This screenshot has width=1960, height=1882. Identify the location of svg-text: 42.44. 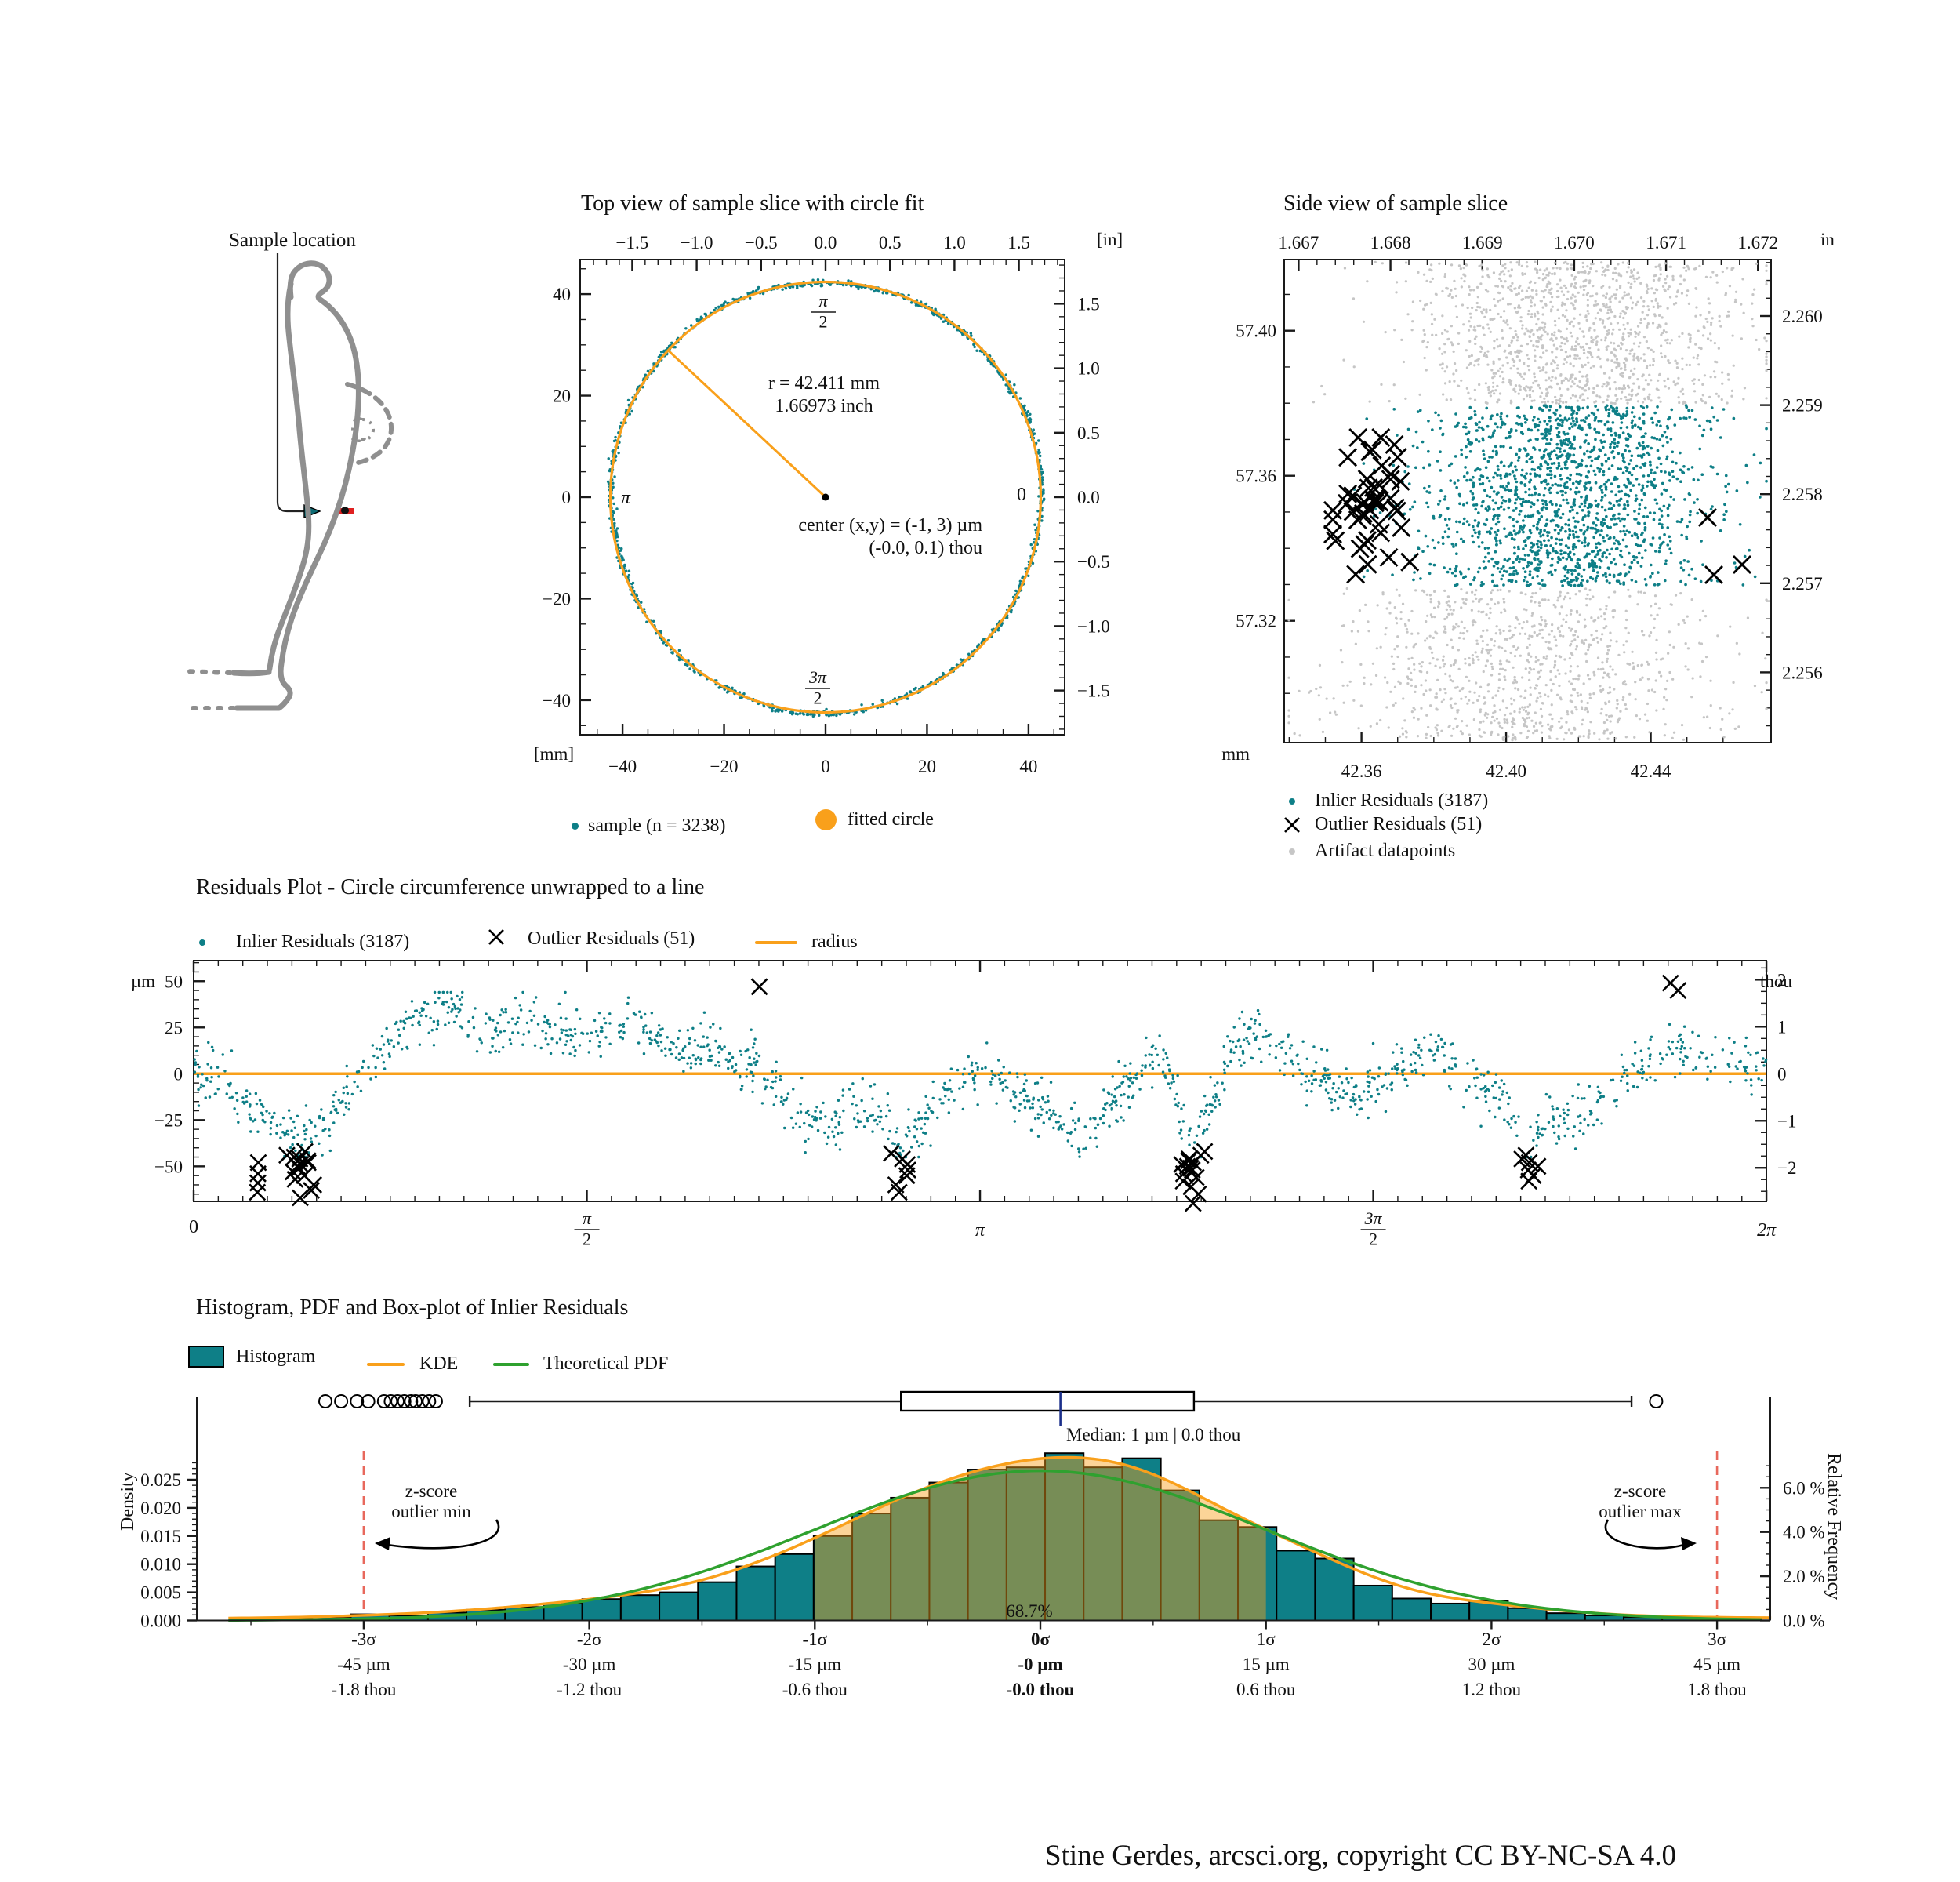
(1651, 771).